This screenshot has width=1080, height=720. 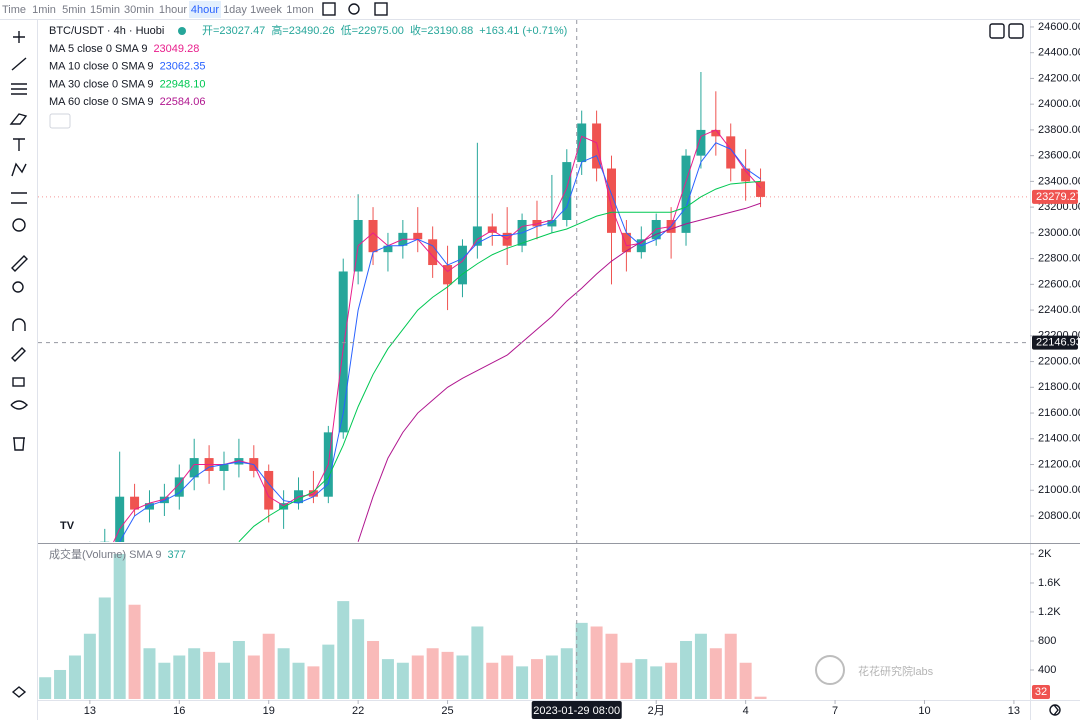 What do you see at coordinates (183, 84) in the screenshot?
I see `legend-value: 22948.10` at bounding box center [183, 84].